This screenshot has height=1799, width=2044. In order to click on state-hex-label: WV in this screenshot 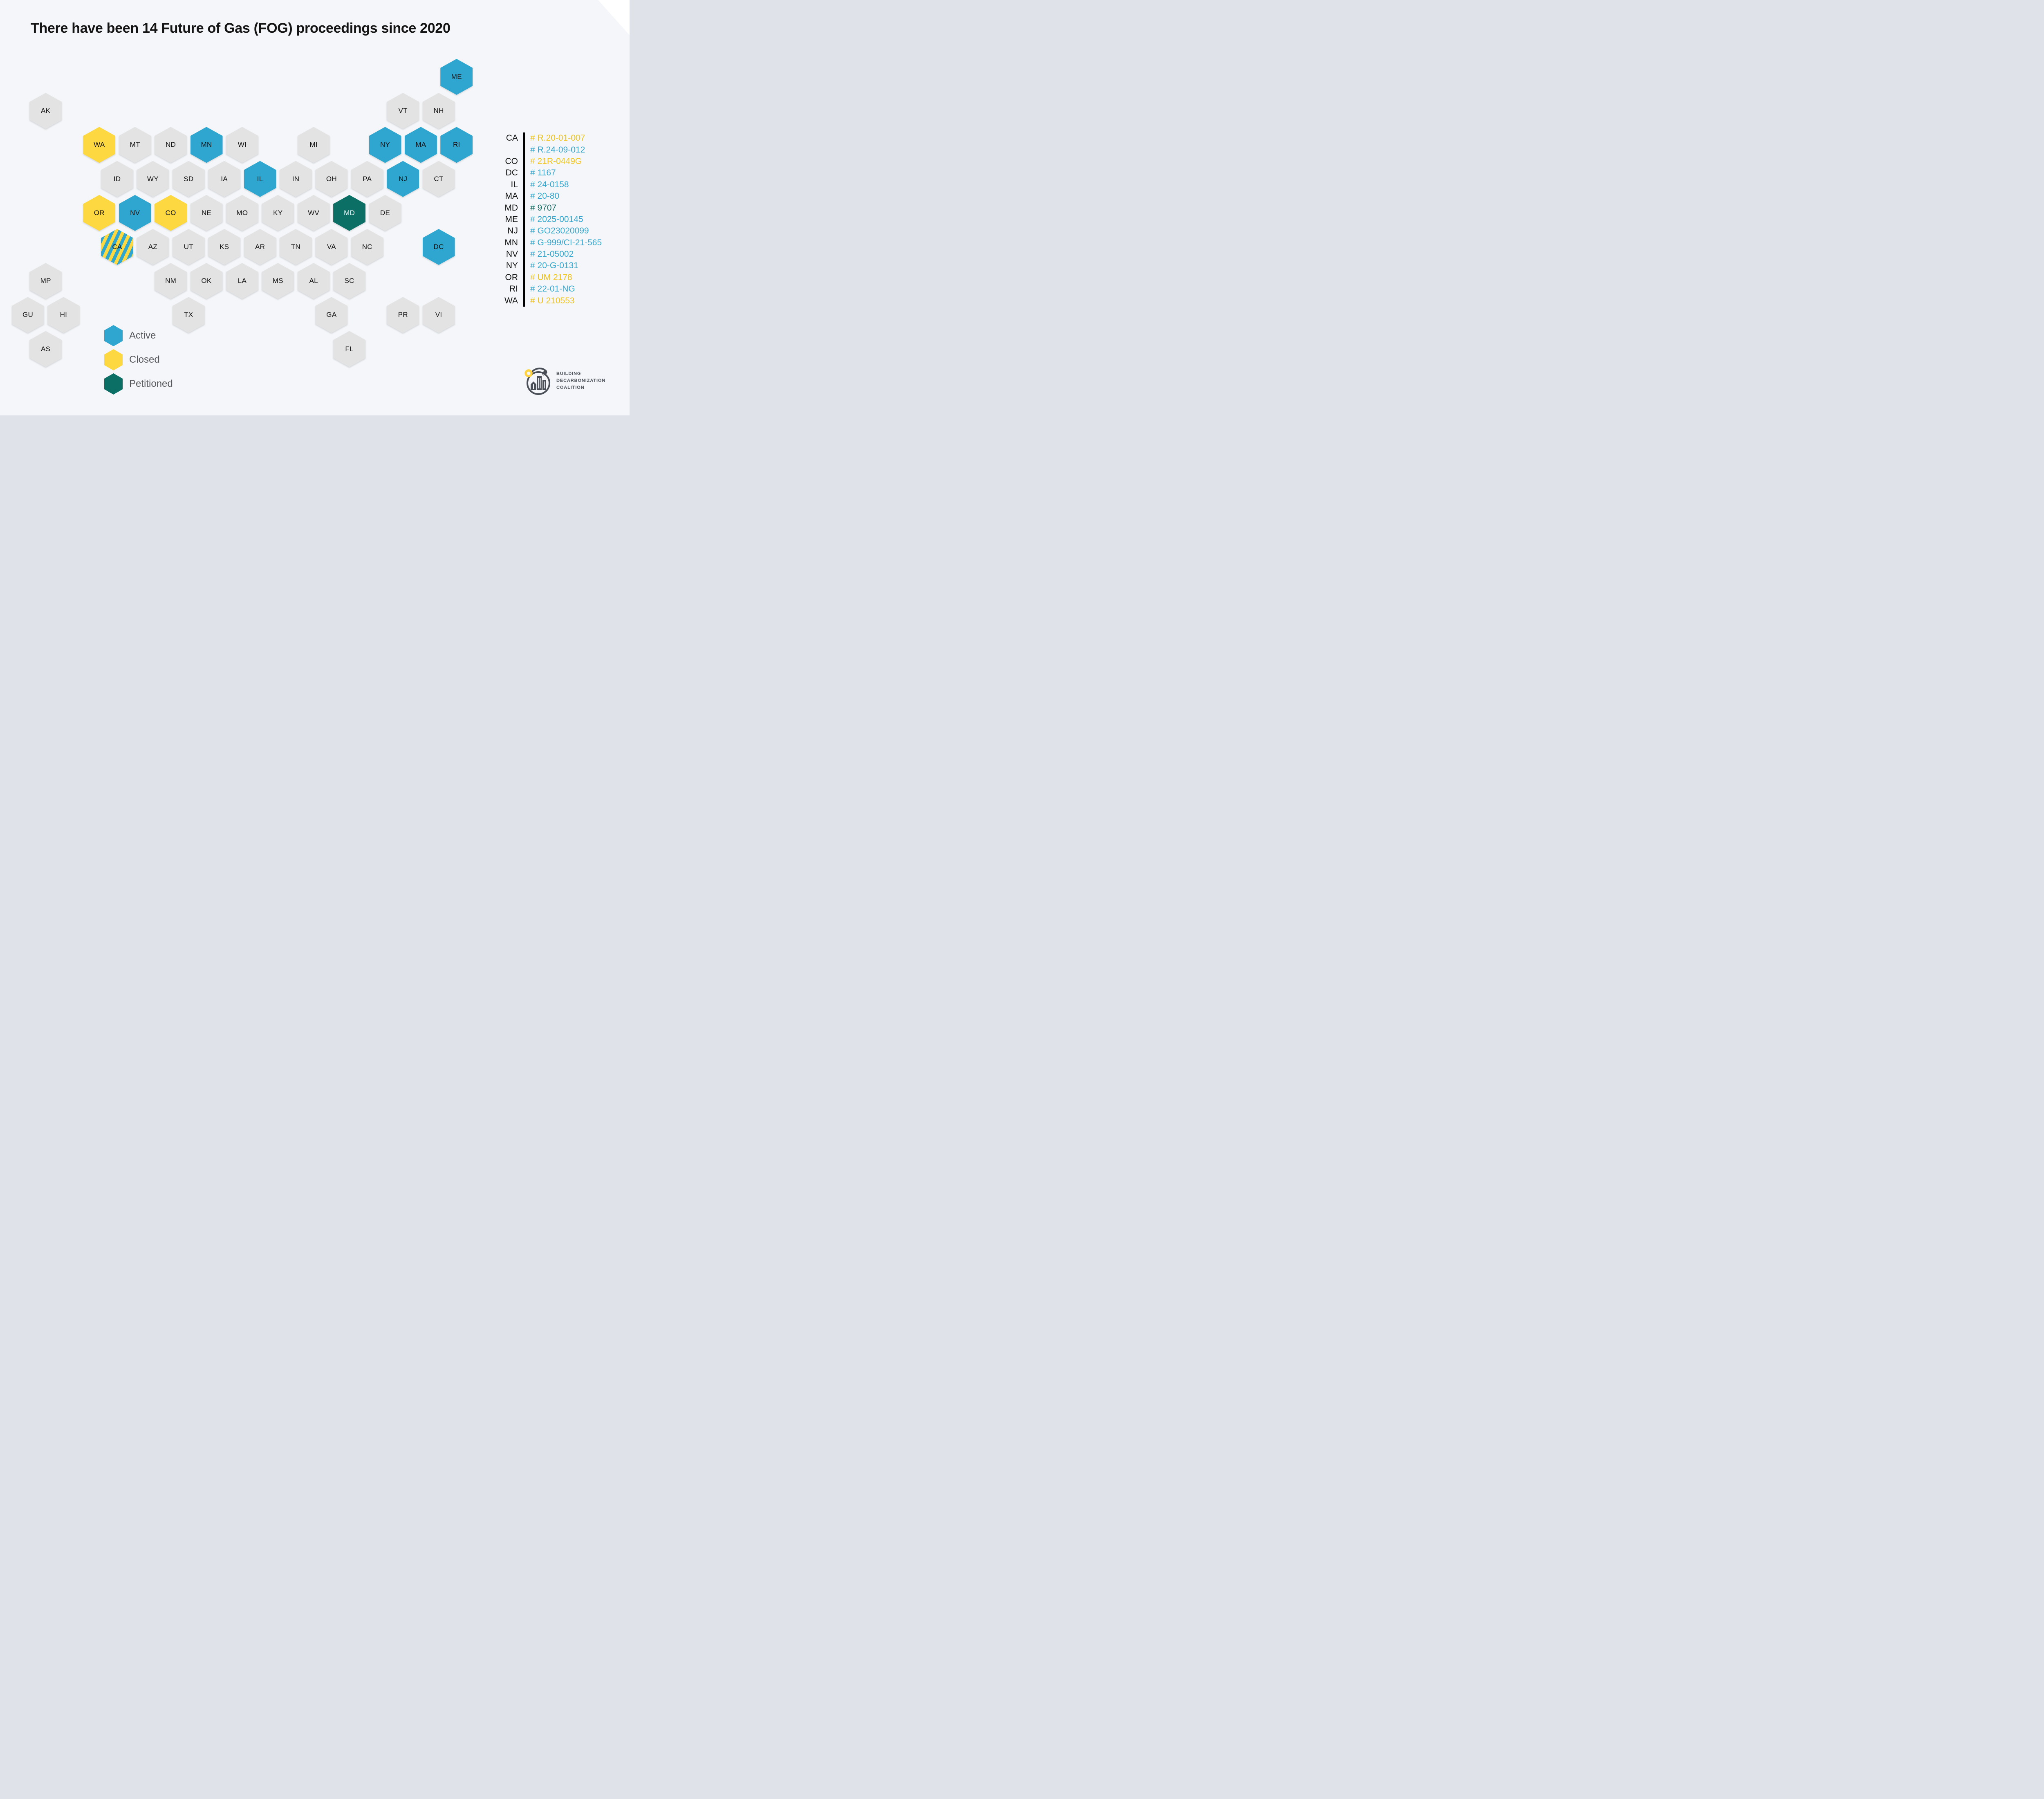, I will do `click(314, 213)`.